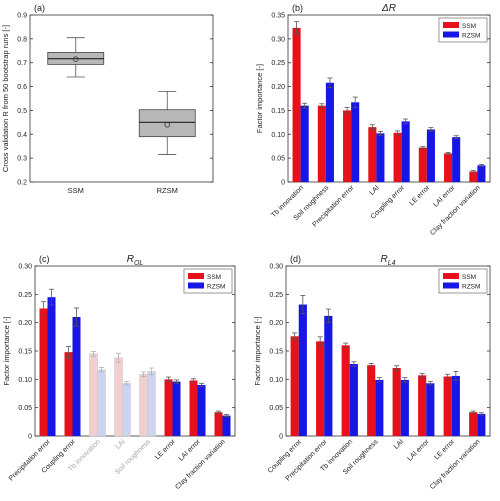  I want to click on x-tick-label: LAI, so click(374, 190).